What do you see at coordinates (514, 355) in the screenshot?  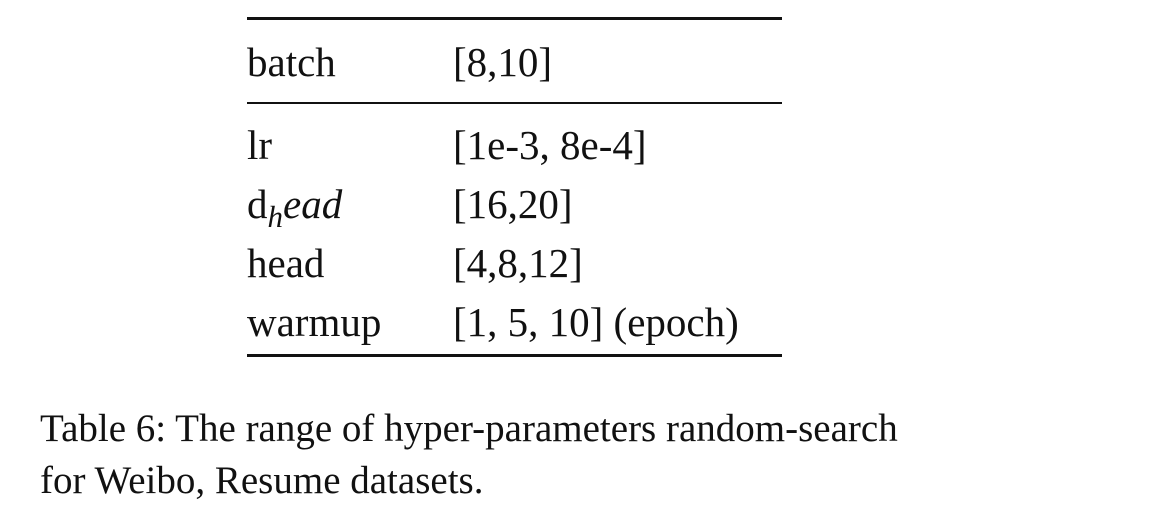 I see `table-bottom-rule` at bounding box center [514, 355].